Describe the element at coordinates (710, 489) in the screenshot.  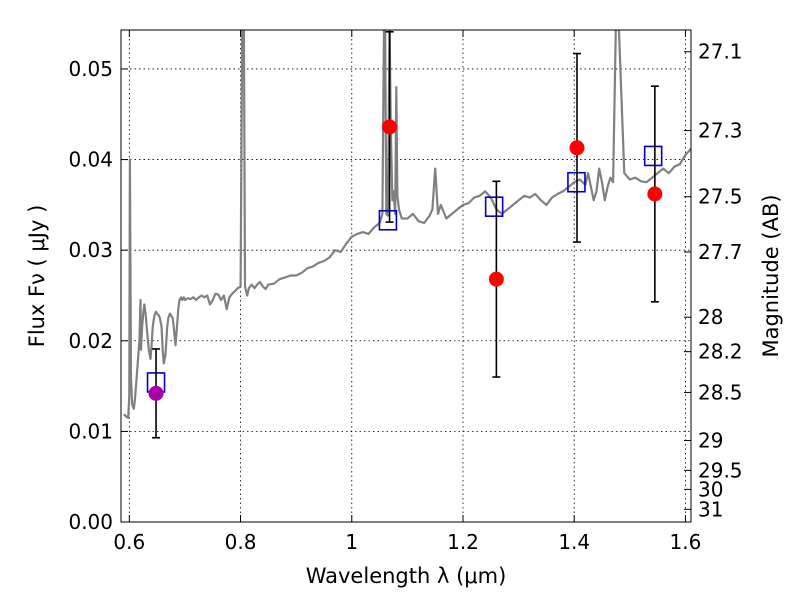
I see `right-tick-label: 30` at that location.